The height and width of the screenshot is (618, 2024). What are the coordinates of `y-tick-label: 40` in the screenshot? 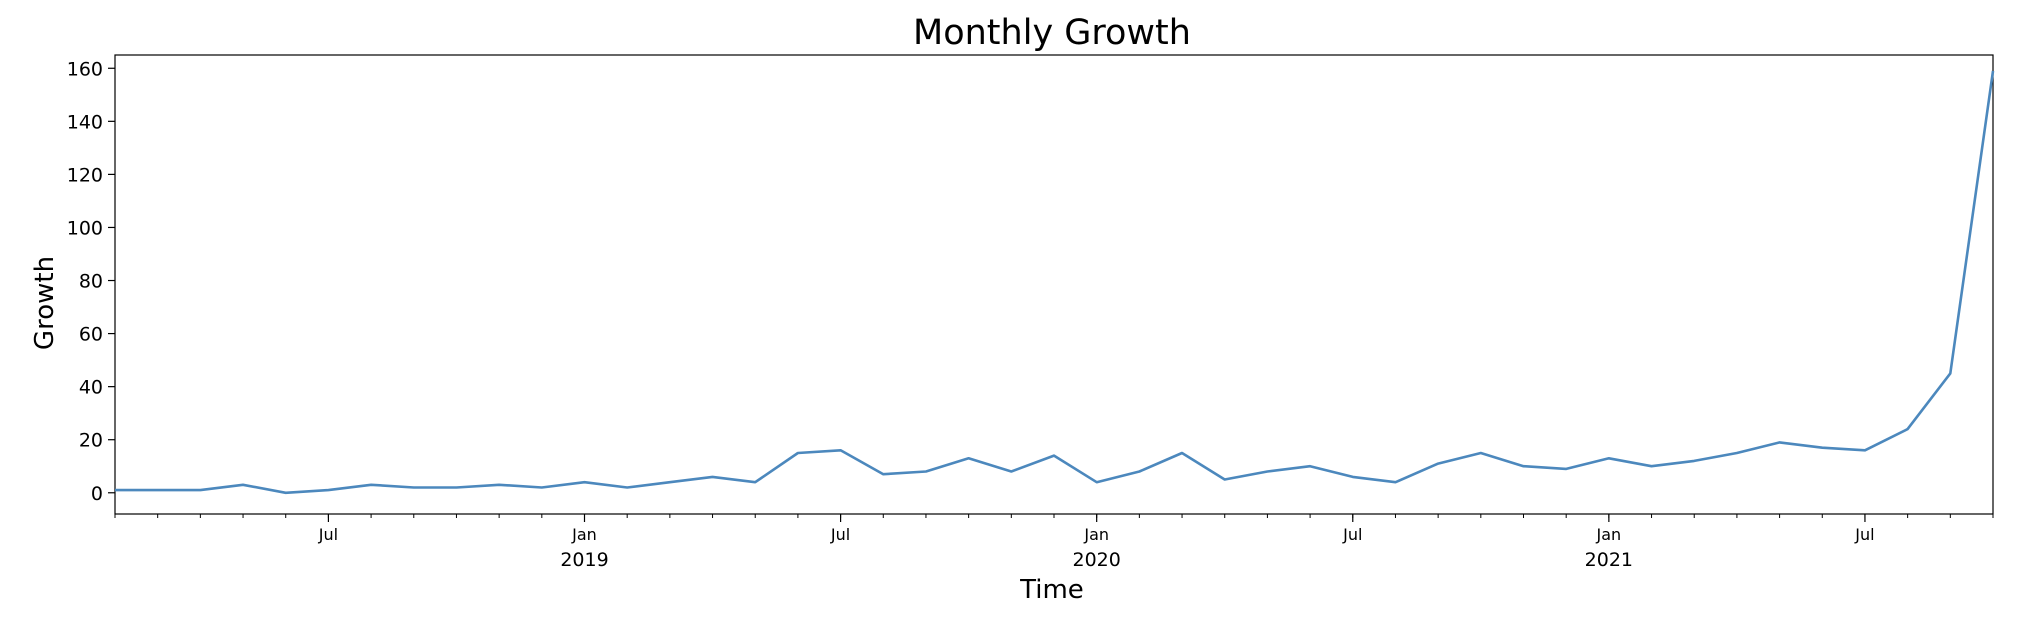 It's located at (91, 388).